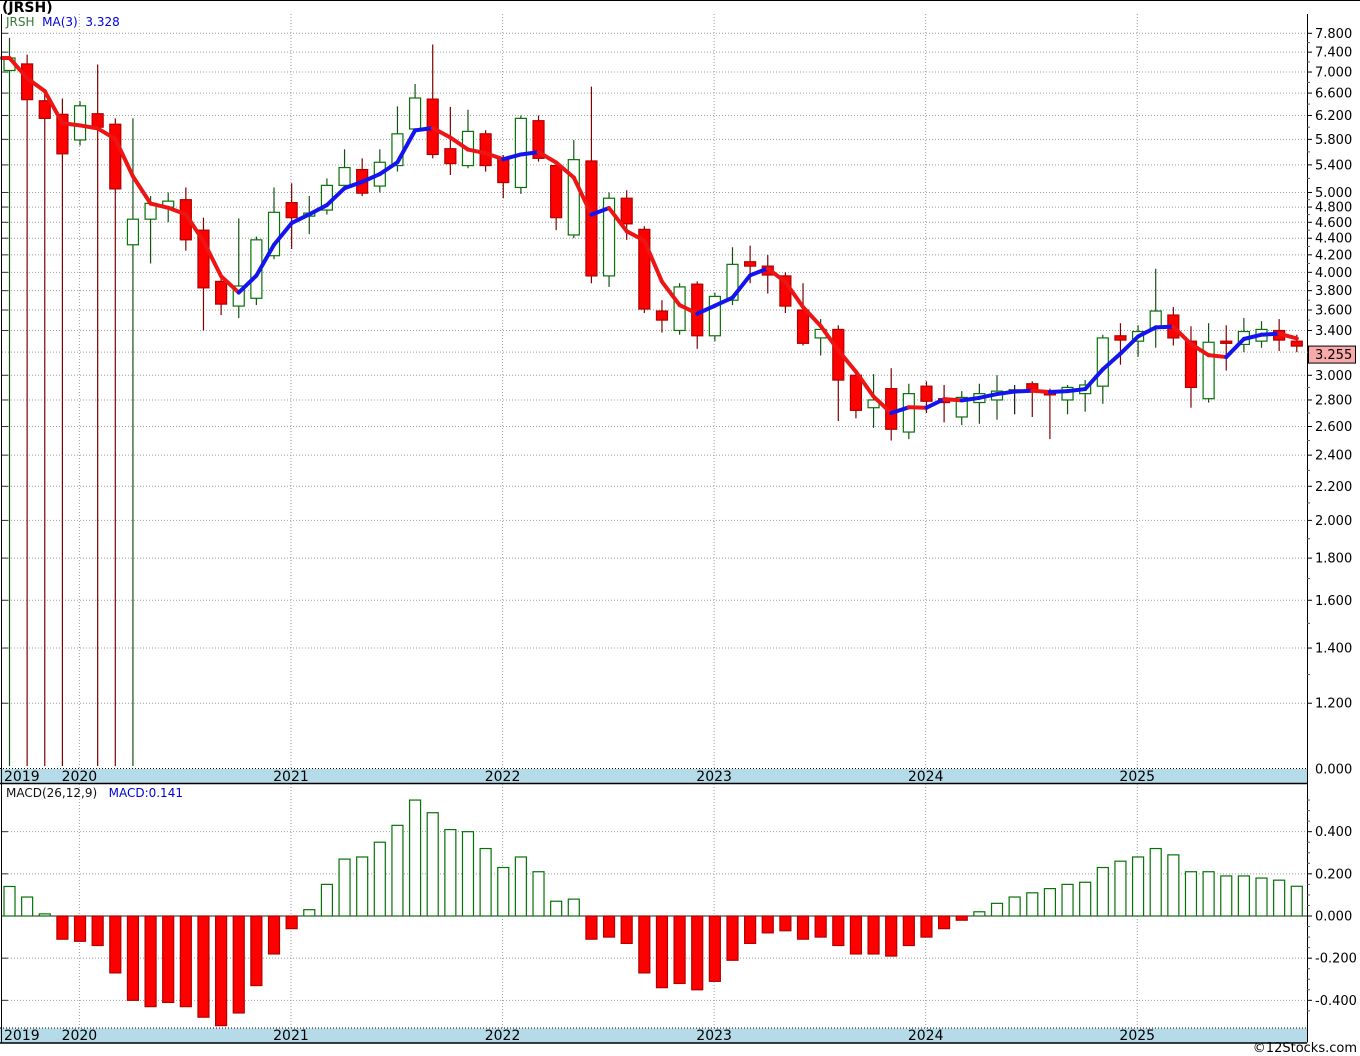 The width and height of the screenshot is (1360, 1056). I want to click on price-tick-label: 7.800, so click(1333, 34).